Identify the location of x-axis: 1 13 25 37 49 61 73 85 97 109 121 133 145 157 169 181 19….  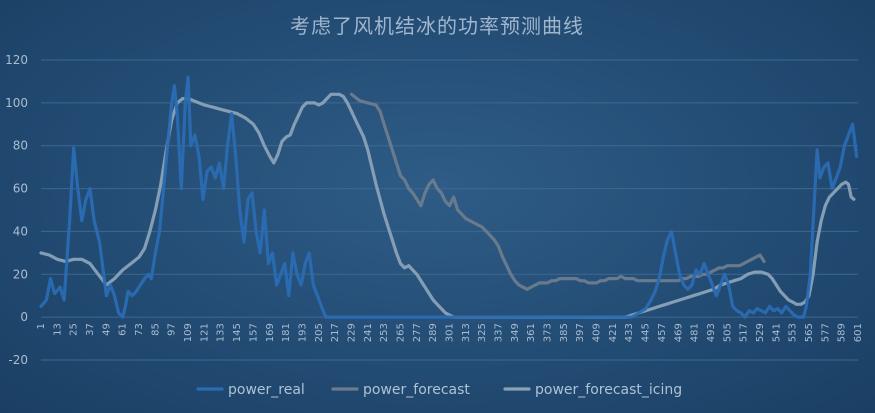
(450, 332).